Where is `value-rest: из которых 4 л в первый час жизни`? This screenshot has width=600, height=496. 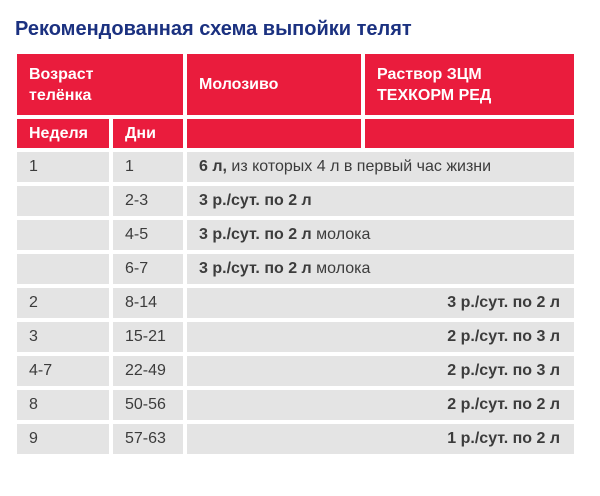
value-rest: из которых 4 л в первый час жизни is located at coordinates (359, 166).